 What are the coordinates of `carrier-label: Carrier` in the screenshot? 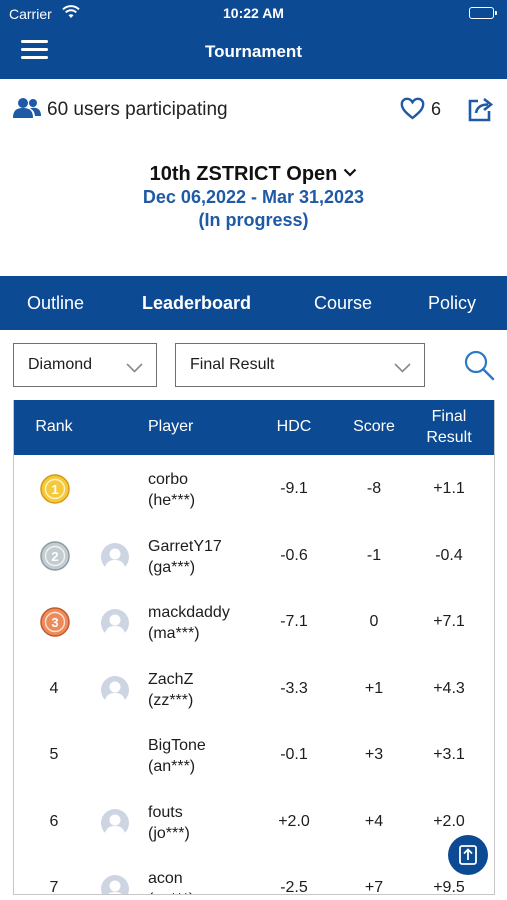 It's located at (30, 14).